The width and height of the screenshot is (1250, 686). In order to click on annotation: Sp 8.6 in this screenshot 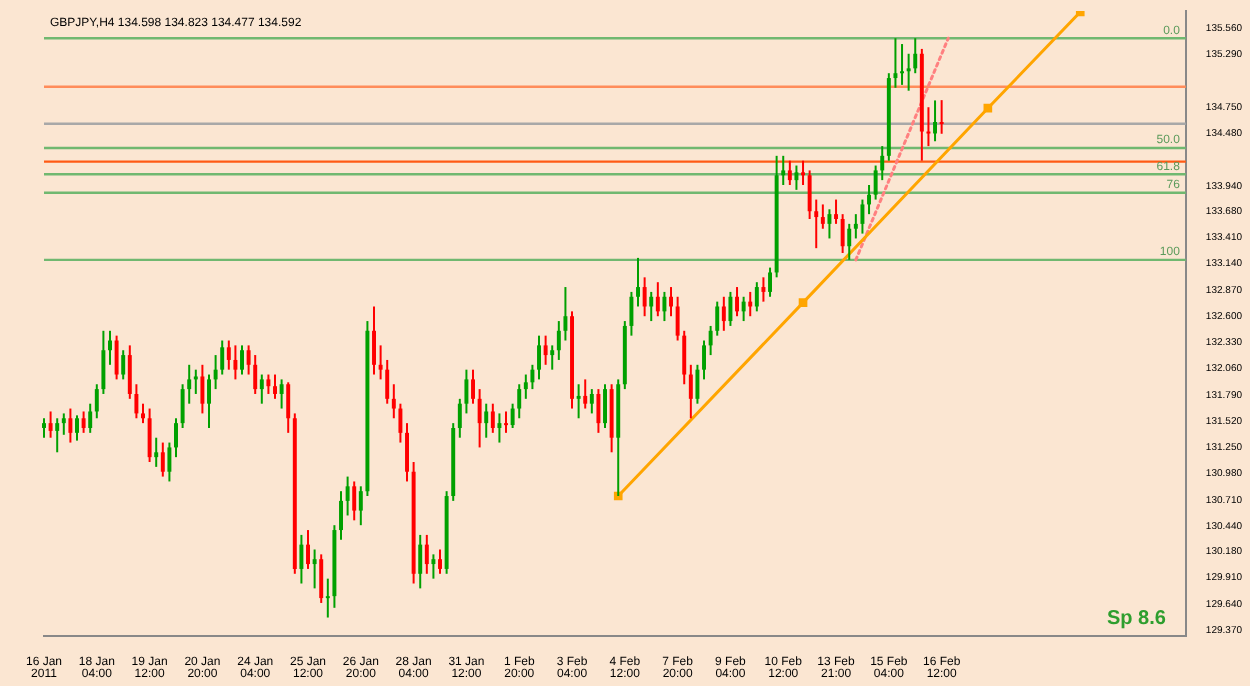, I will do `click(1136, 618)`.